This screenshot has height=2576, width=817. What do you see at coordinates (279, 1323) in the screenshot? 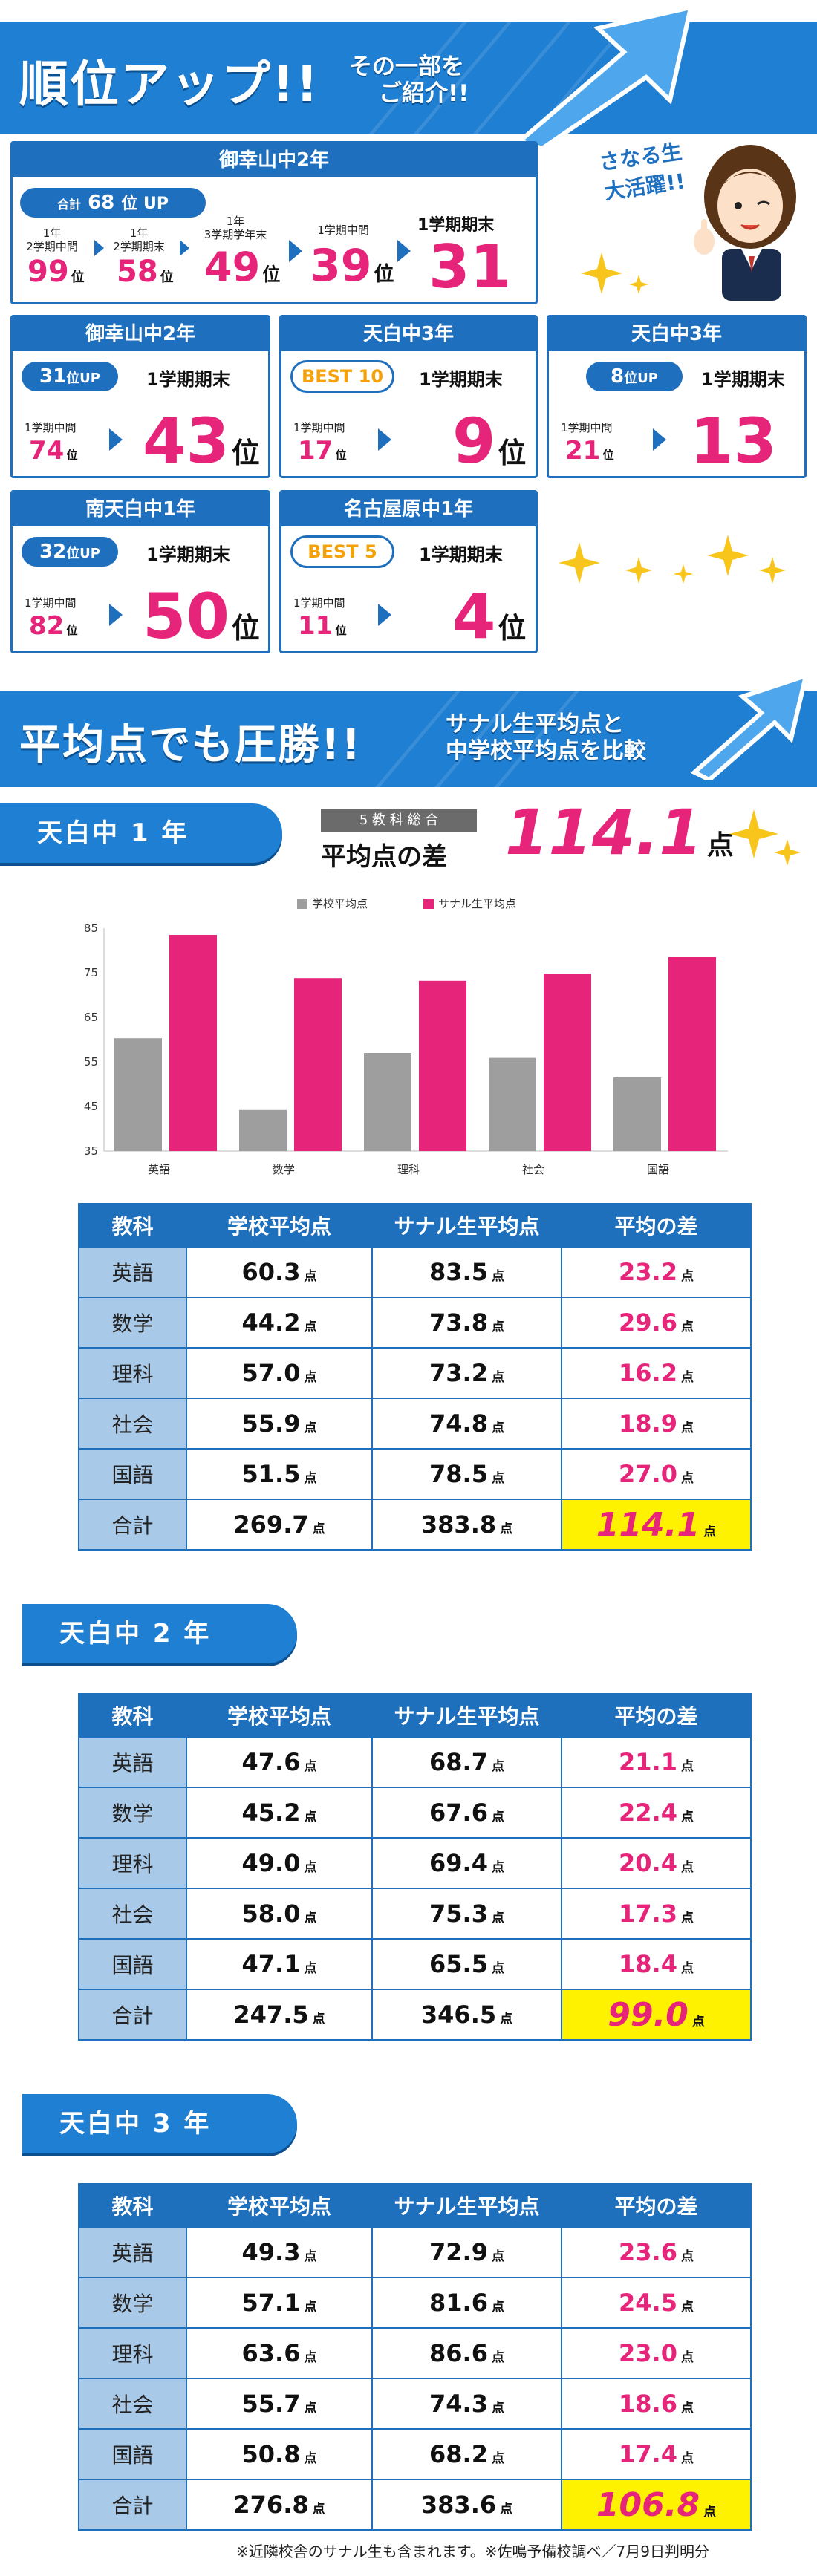
I see `score-cell: 44.2 点` at bounding box center [279, 1323].